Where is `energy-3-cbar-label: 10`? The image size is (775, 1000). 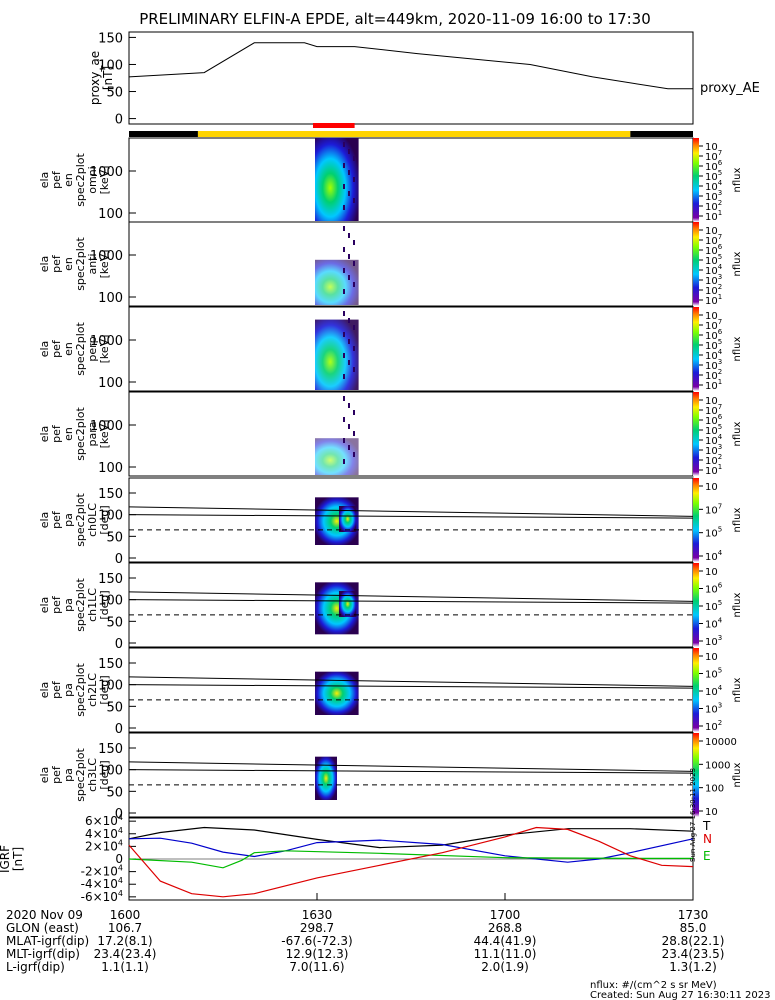 energy-3-cbar-label: 10 is located at coordinates (711, 401).